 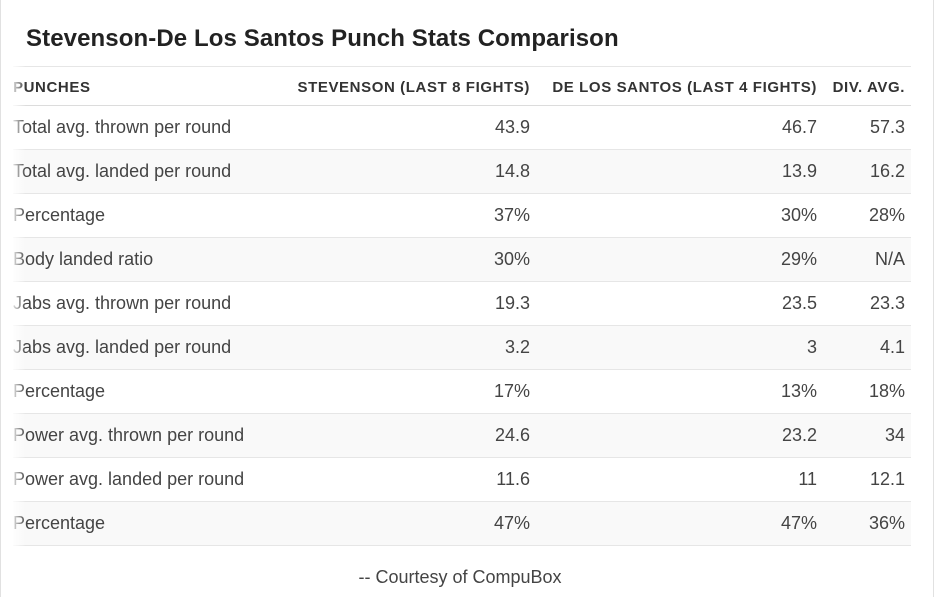 I want to click on de-los-santos-value: 30%, so click(x=798, y=215).